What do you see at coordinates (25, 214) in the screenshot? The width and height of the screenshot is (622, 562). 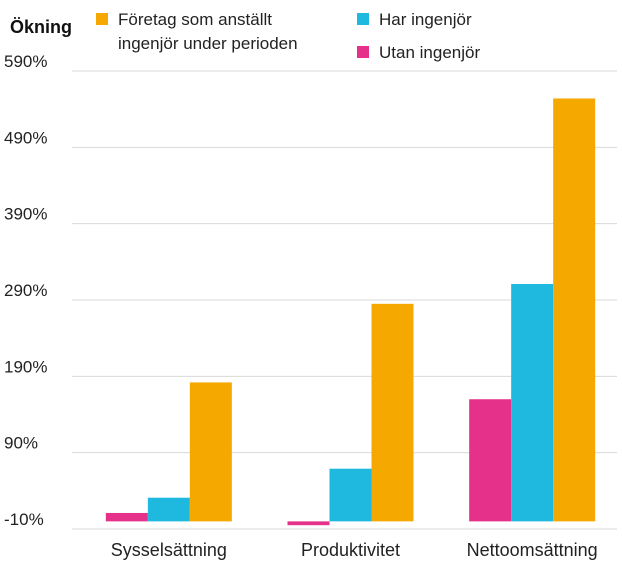 I see `y-tick-label: 390%` at bounding box center [25, 214].